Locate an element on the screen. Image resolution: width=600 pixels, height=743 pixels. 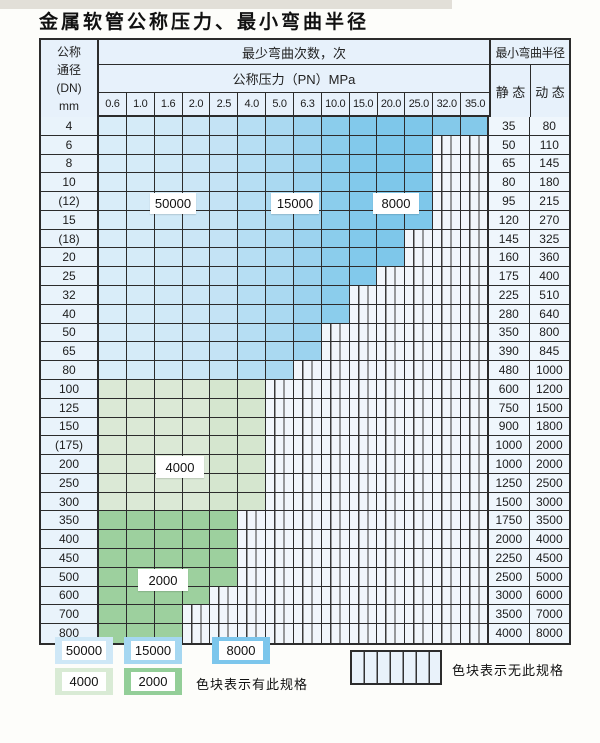
dn-cell: 25 is located at coordinates (70, 276).